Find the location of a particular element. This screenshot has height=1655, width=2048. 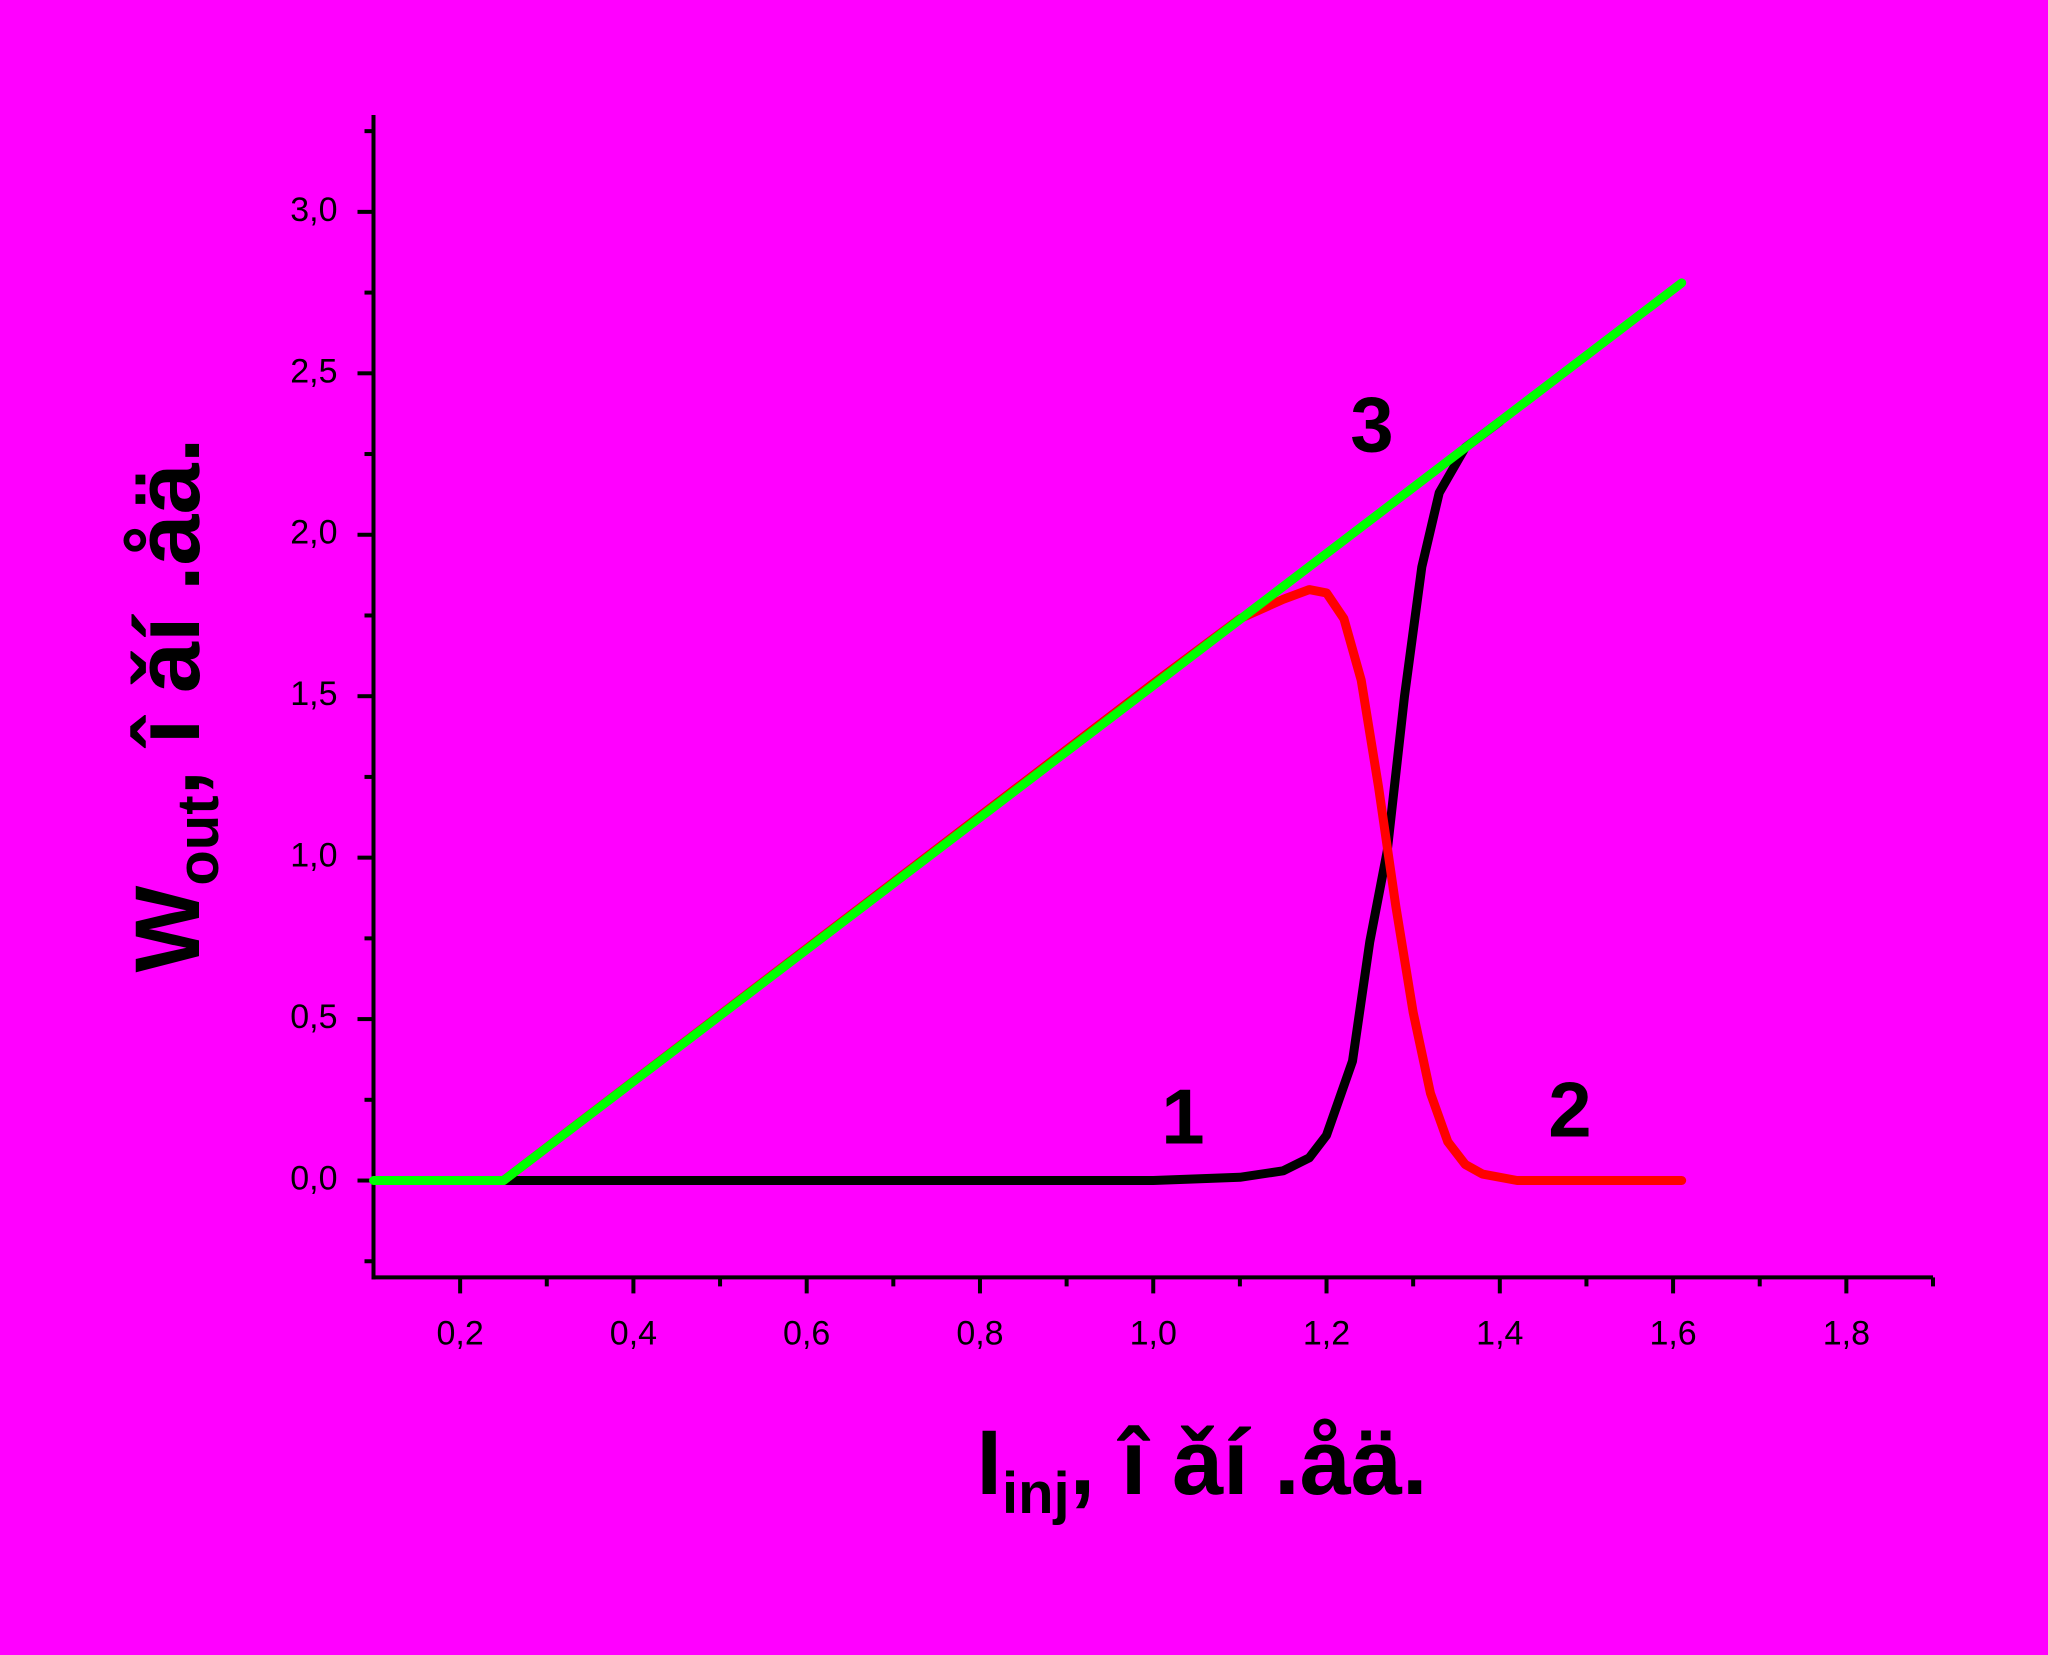

y-tick-label: 3,0 is located at coordinates (313, 210).